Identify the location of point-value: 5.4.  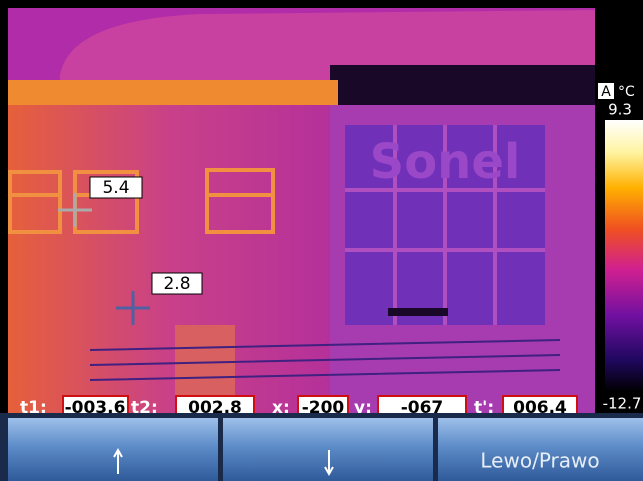
(115, 188).